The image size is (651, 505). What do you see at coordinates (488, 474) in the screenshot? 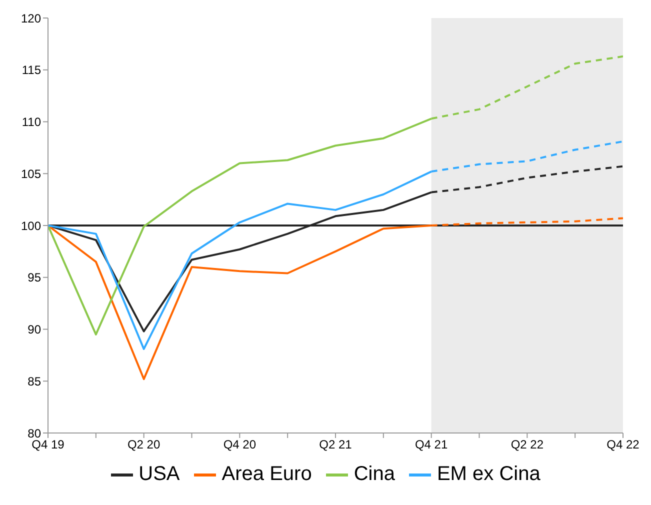
I see `legend-label: EM ex Cina` at bounding box center [488, 474].